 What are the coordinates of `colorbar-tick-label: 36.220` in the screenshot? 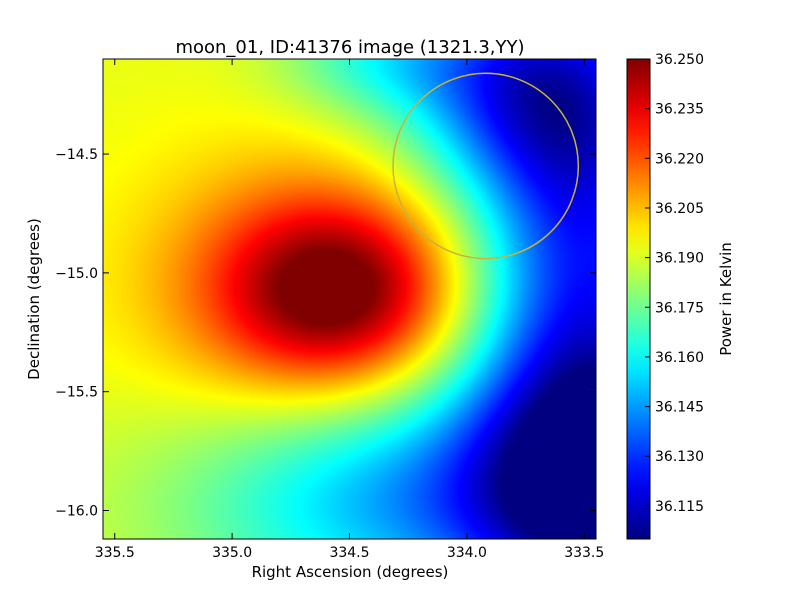 It's located at (679, 159).